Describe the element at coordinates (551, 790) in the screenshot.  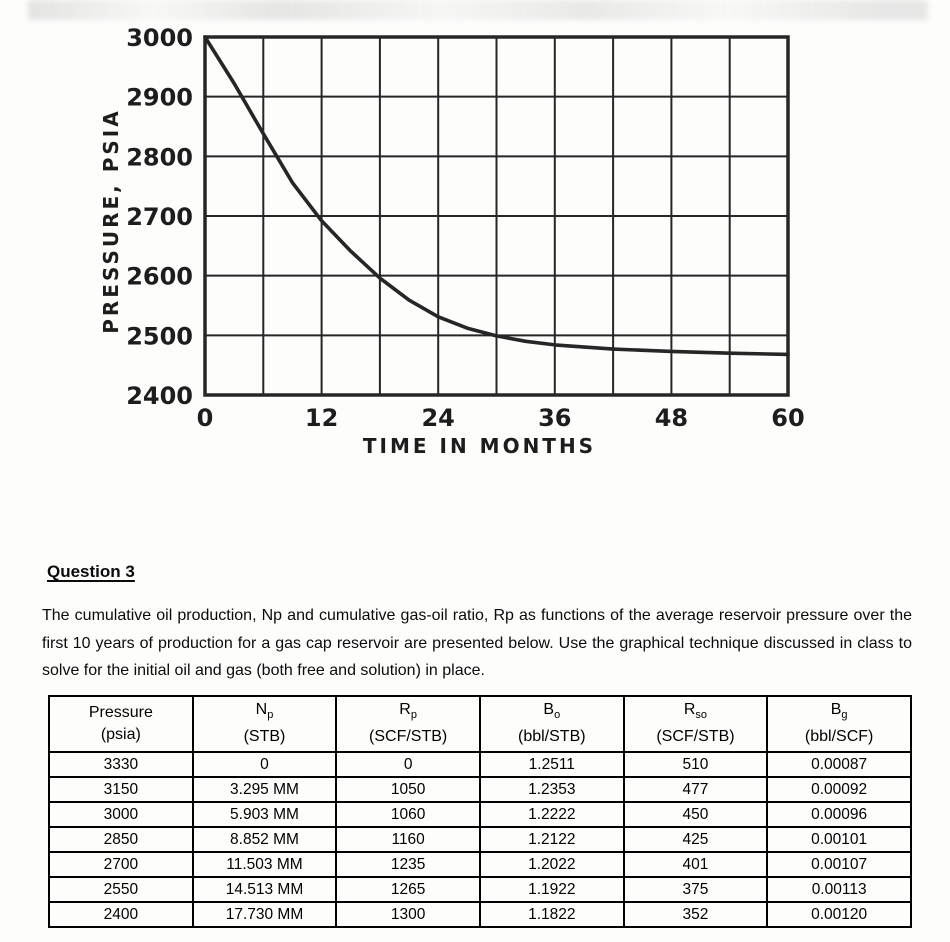
I see `table-cell: 1.2353` at that location.